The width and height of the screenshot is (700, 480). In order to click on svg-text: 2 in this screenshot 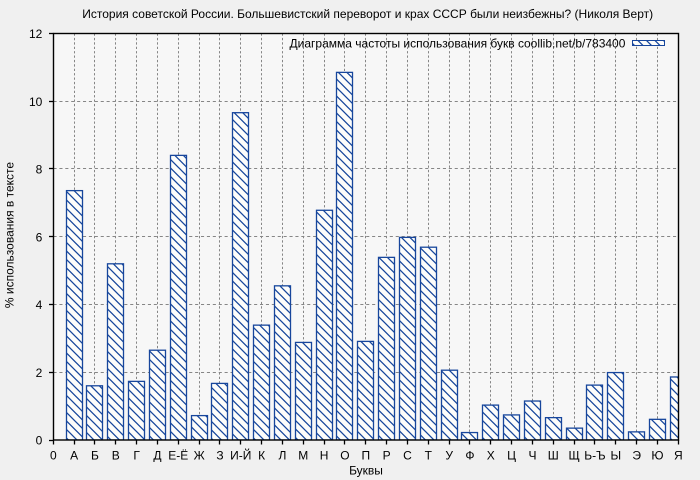, I will do `click(39, 373)`.